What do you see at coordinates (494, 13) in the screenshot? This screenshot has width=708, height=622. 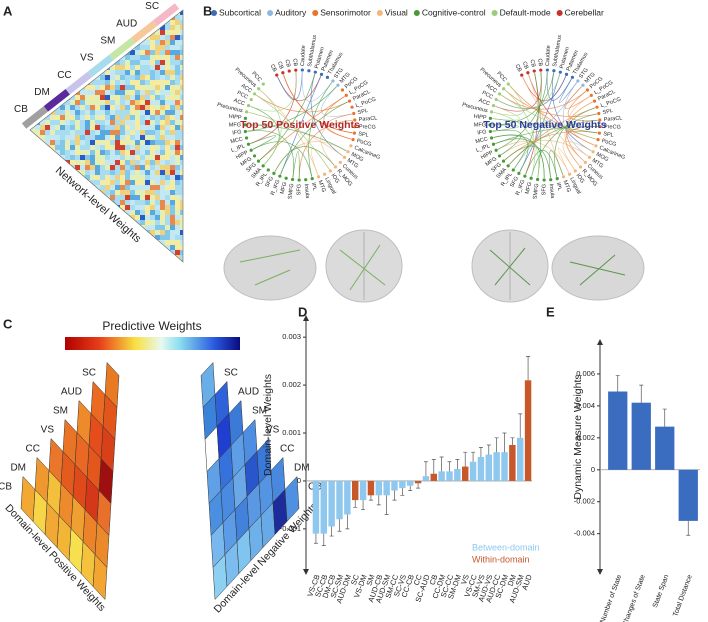 I see `legend-dot` at bounding box center [494, 13].